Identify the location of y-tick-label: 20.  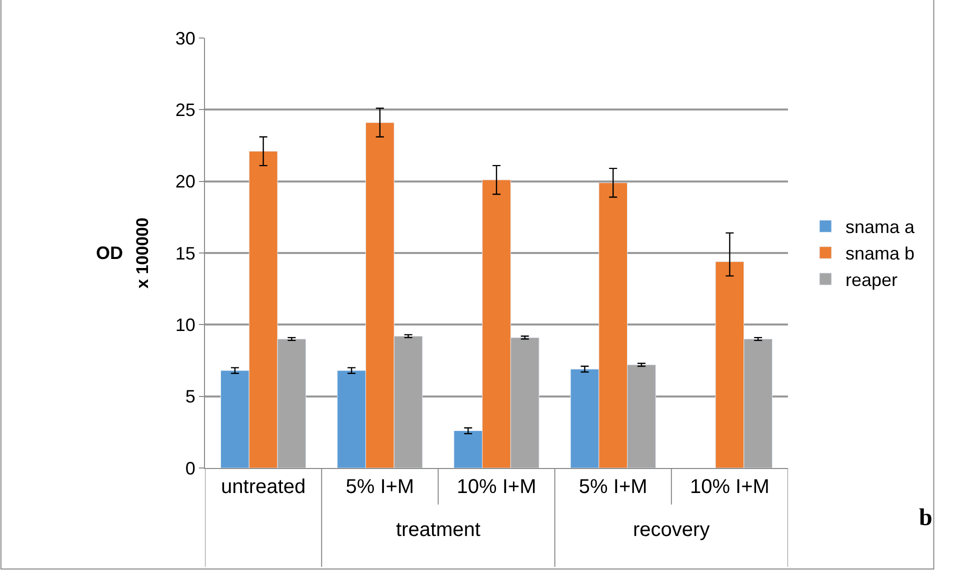
(185, 182).